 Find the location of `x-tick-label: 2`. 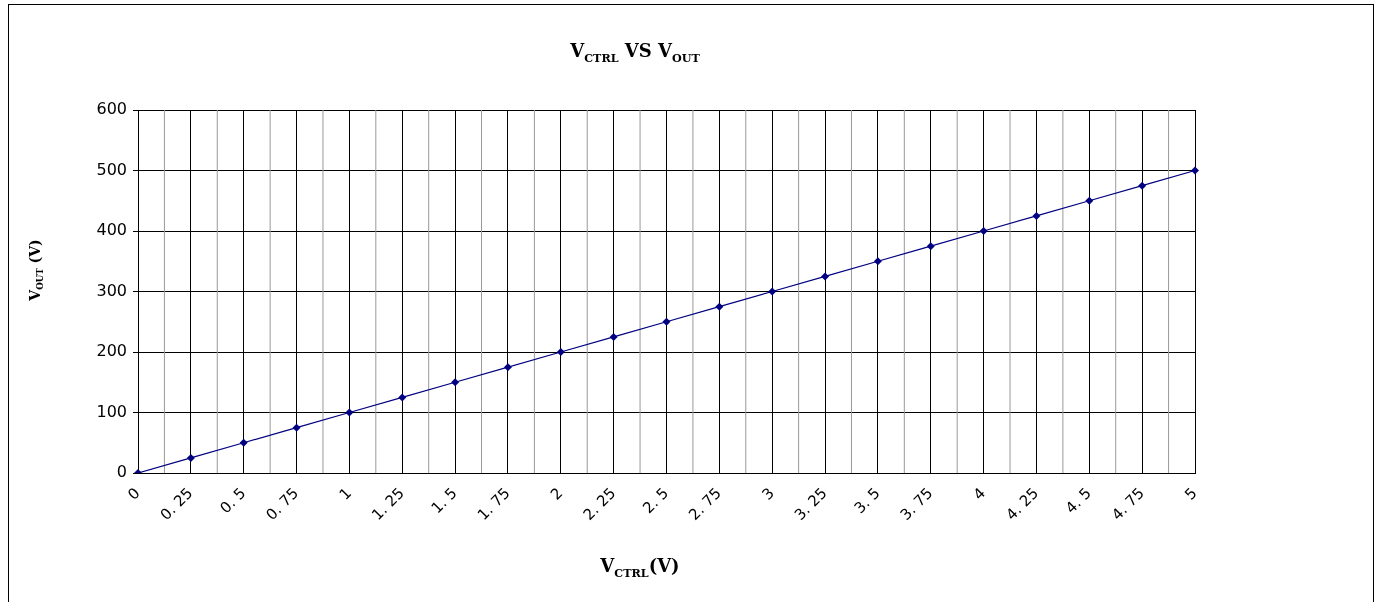

x-tick-label: 2 is located at coordinates (556, 494).